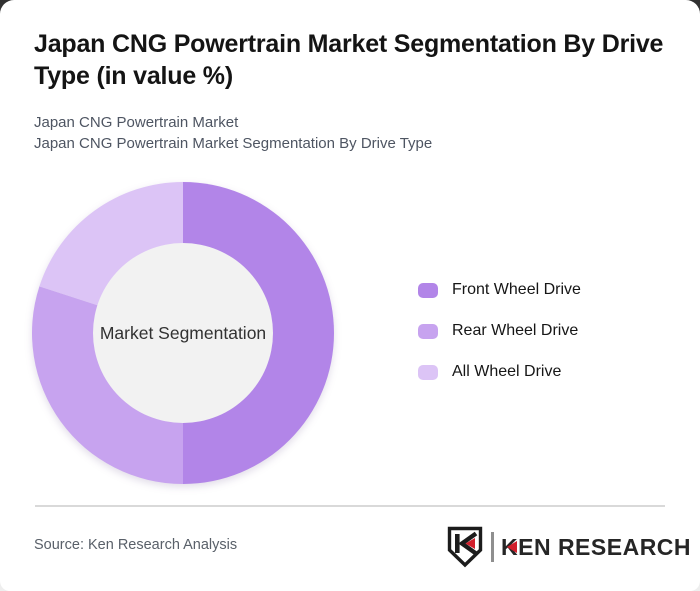 The width and height of the screenshot is (700, 591). What do you see at coordinates (492, 547) in the screenshot?
I see `logo-separator` at bounding box center [492, 547].